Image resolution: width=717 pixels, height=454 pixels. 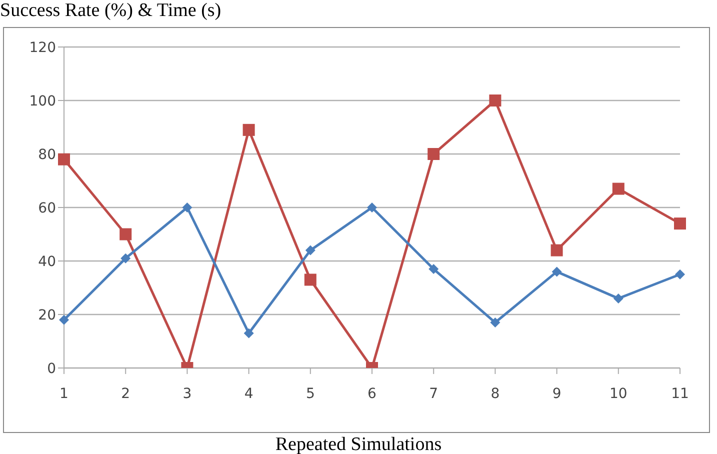 I want to click on x-tick-label: 2, so click(x=125, y=394).